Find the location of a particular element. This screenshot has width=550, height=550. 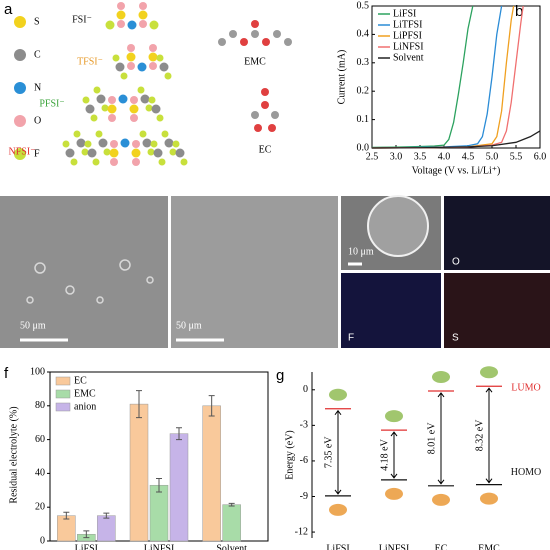

legend-label: anion is located at coordinates (85, 406).